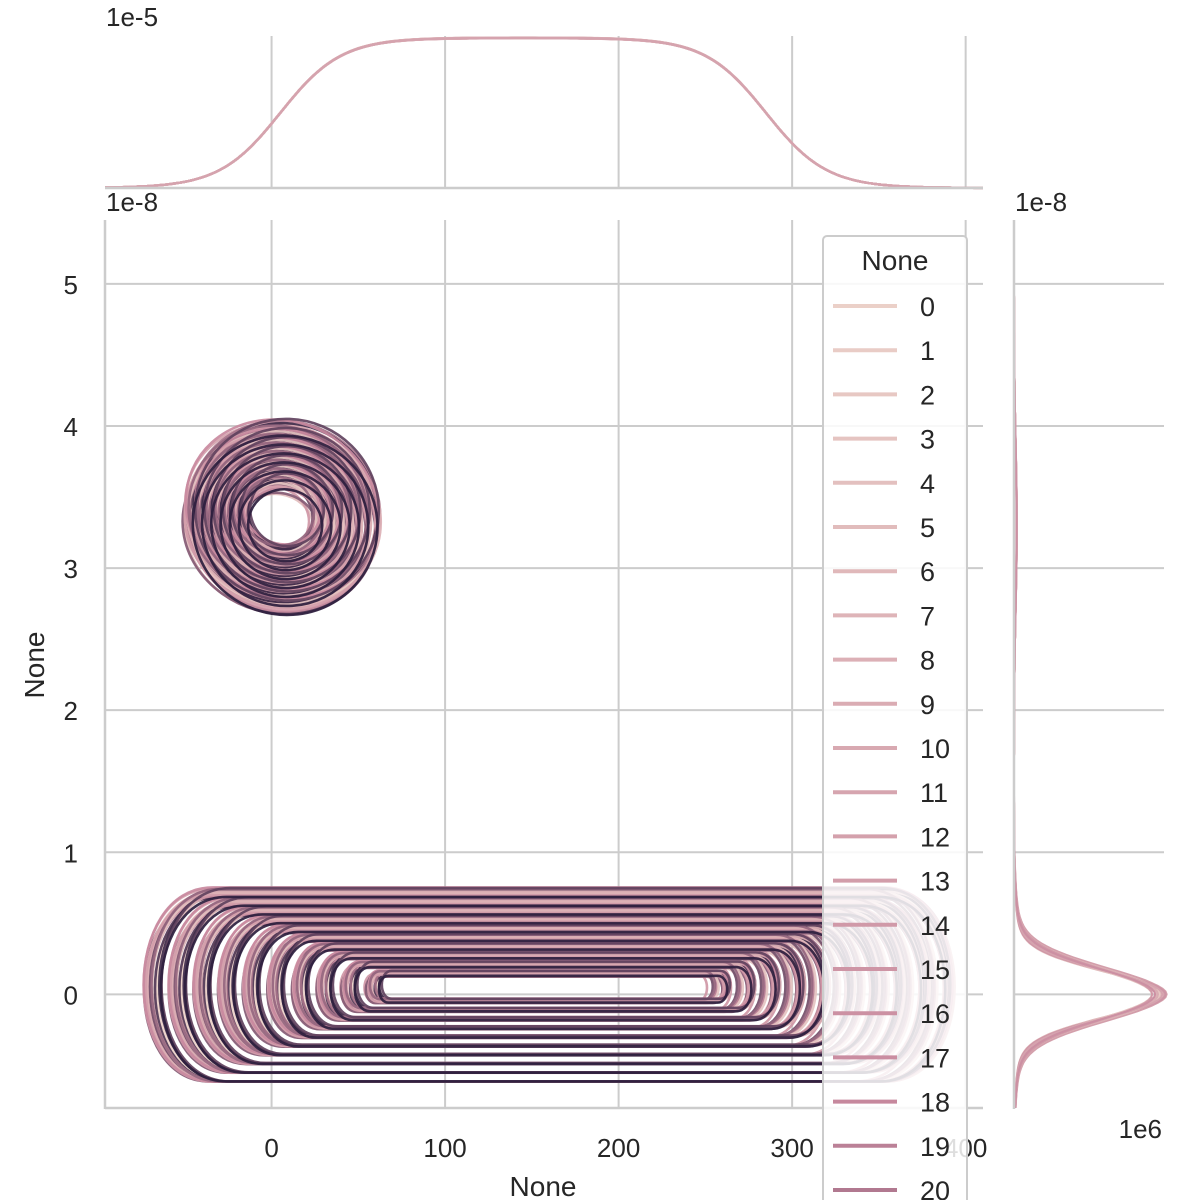 This screenshot has width=1200, height=1200. What do you see at coordinates (1041, 202) in the screenshot?
I see `right-marginal-offset-label: 1e-8` at bounding box center [1041, 202].